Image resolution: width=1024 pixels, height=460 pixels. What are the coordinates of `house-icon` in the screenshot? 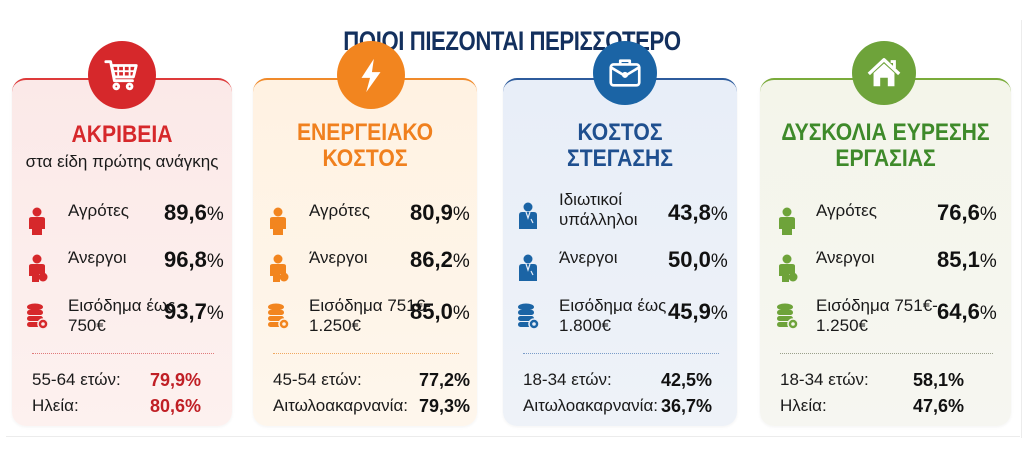 It's located at (884, 73).